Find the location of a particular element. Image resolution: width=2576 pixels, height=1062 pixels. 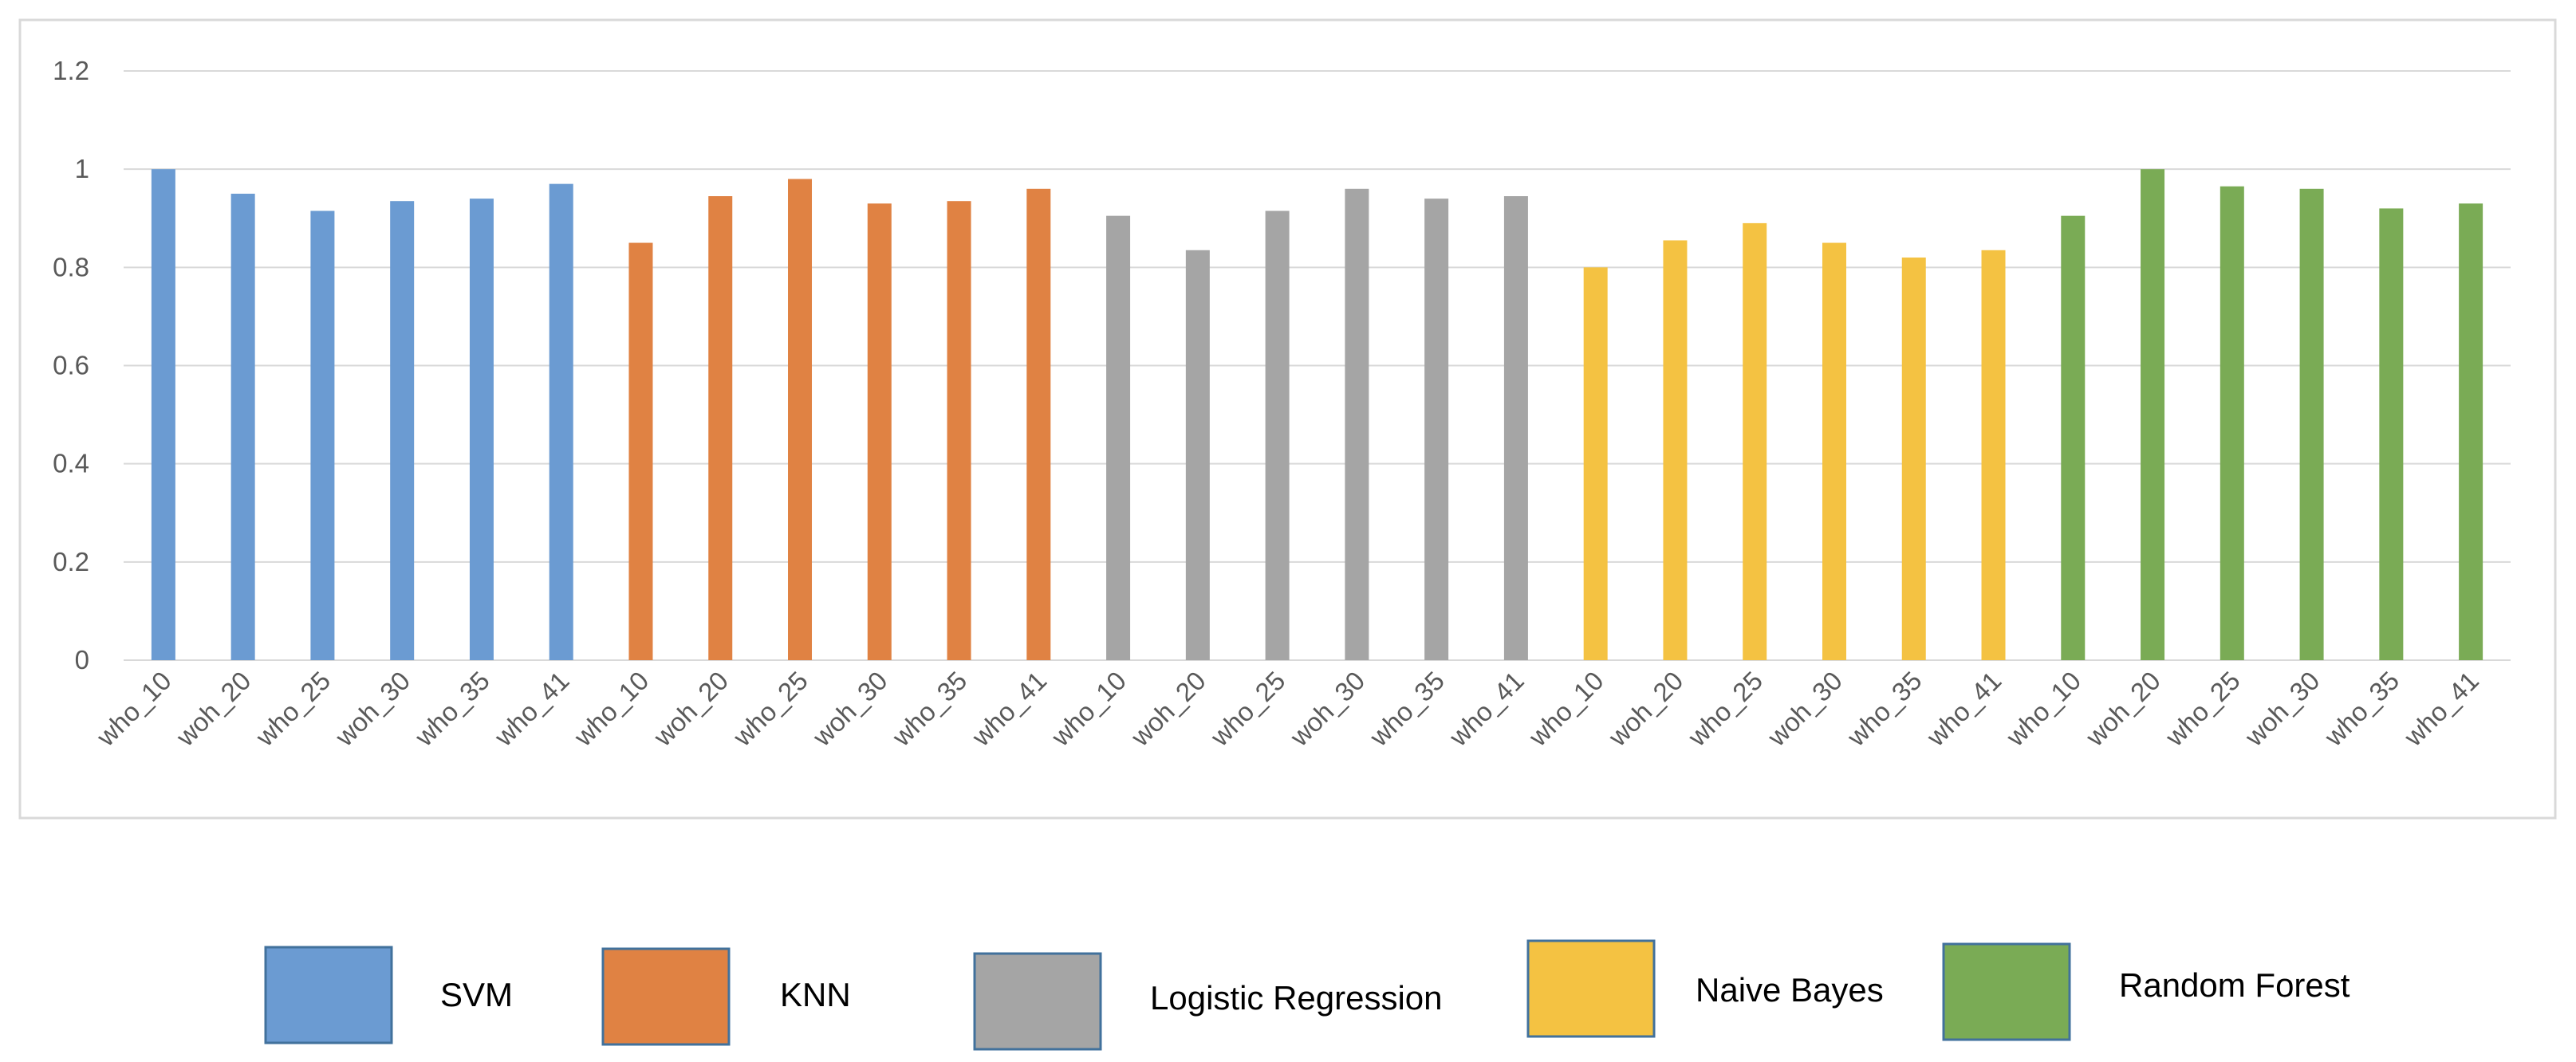

y-tick-label: 0.2 is located at coordinates (71, 561).